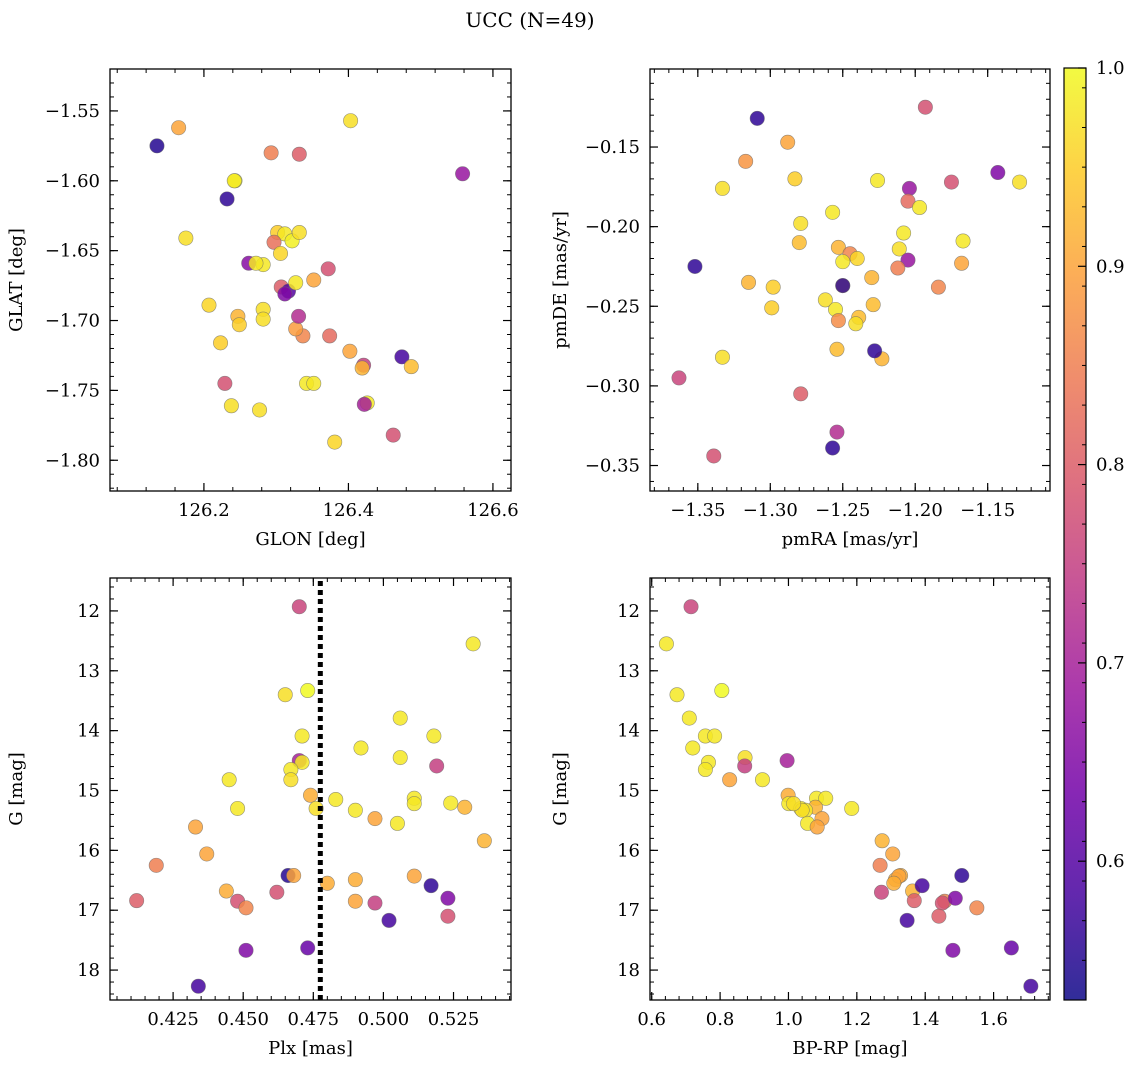  I want to click on y-tick-label: −1.65, so click(72, 251).